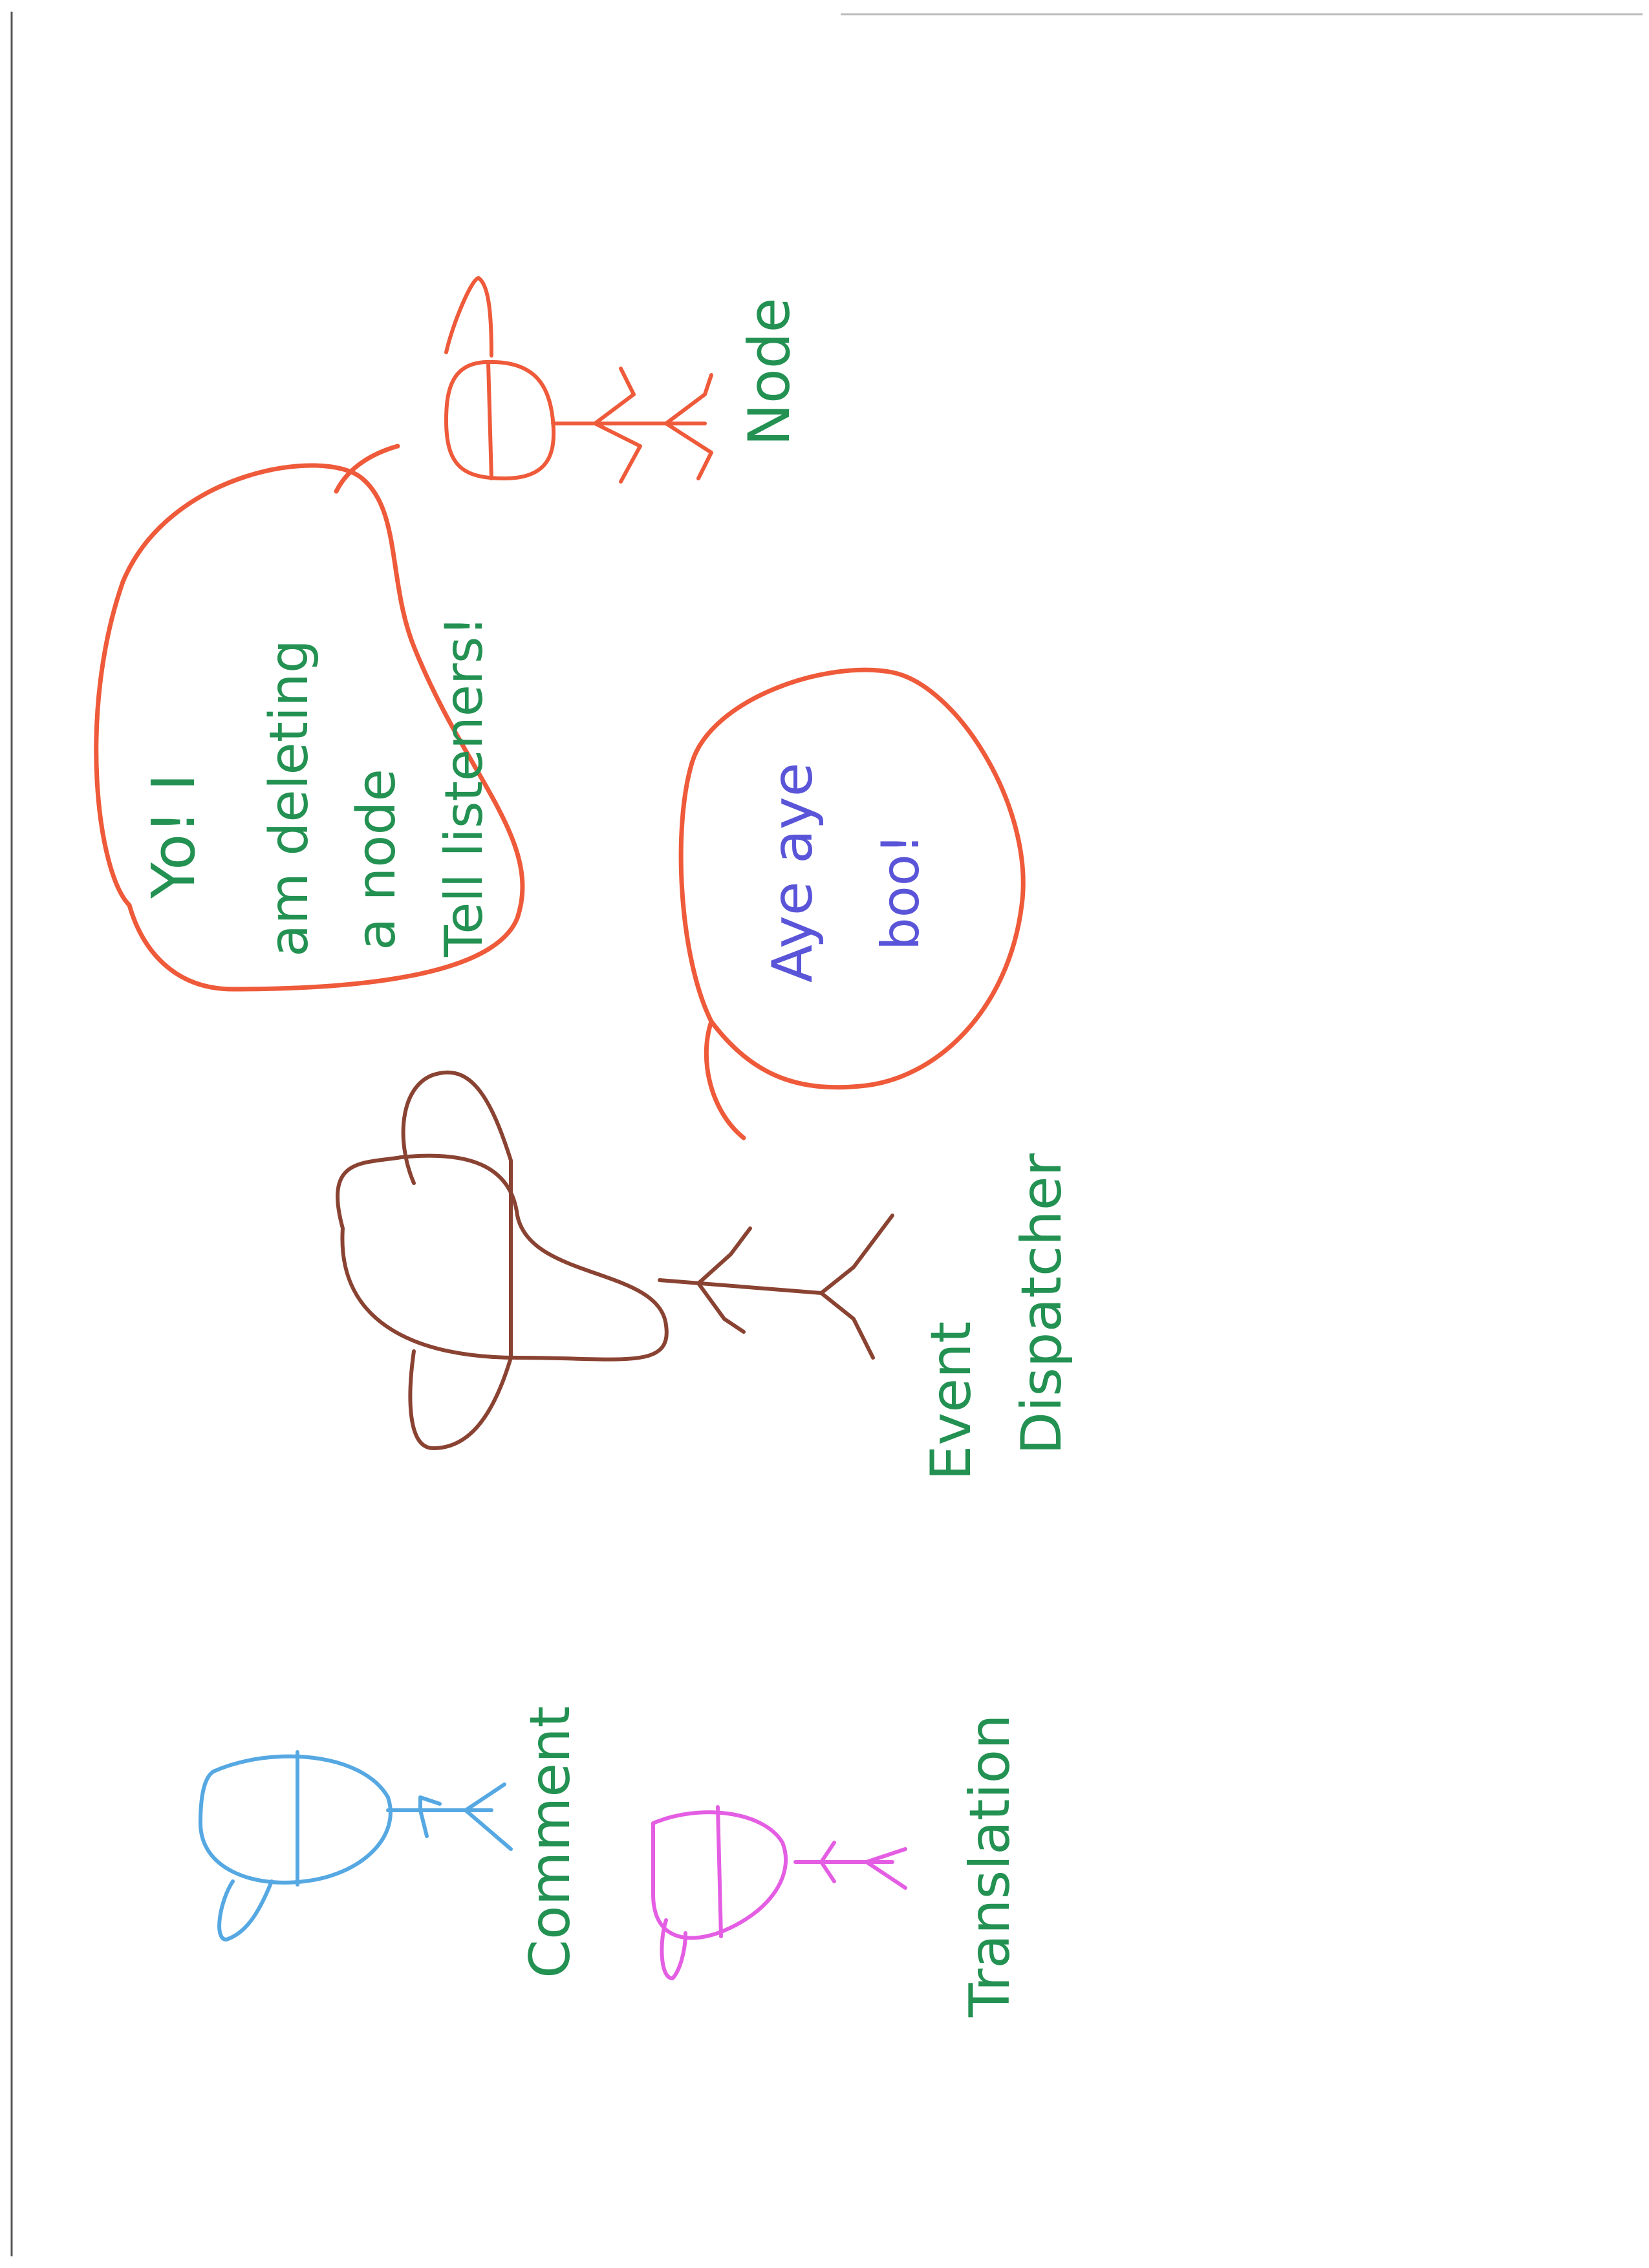 The height and width of the screenshot is (2268, 1649). What do you see at coordinates (464, 786) in the screenshot?
I see `dispatcher-speech-line4: Tell listeners!` at bounding box center [464, 786].